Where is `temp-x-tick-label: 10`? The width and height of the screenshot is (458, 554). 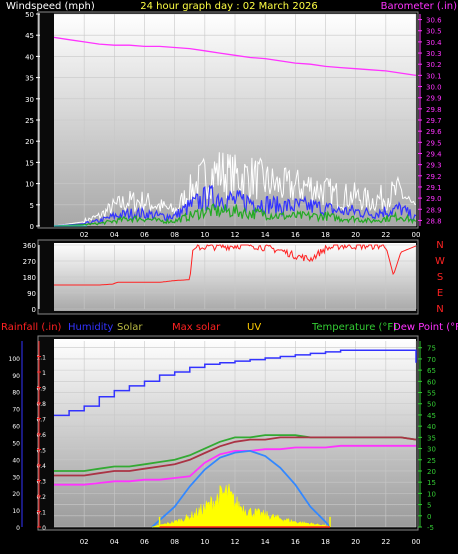
temp-x-tick-label: 10 is located at coordinates (204, 542).